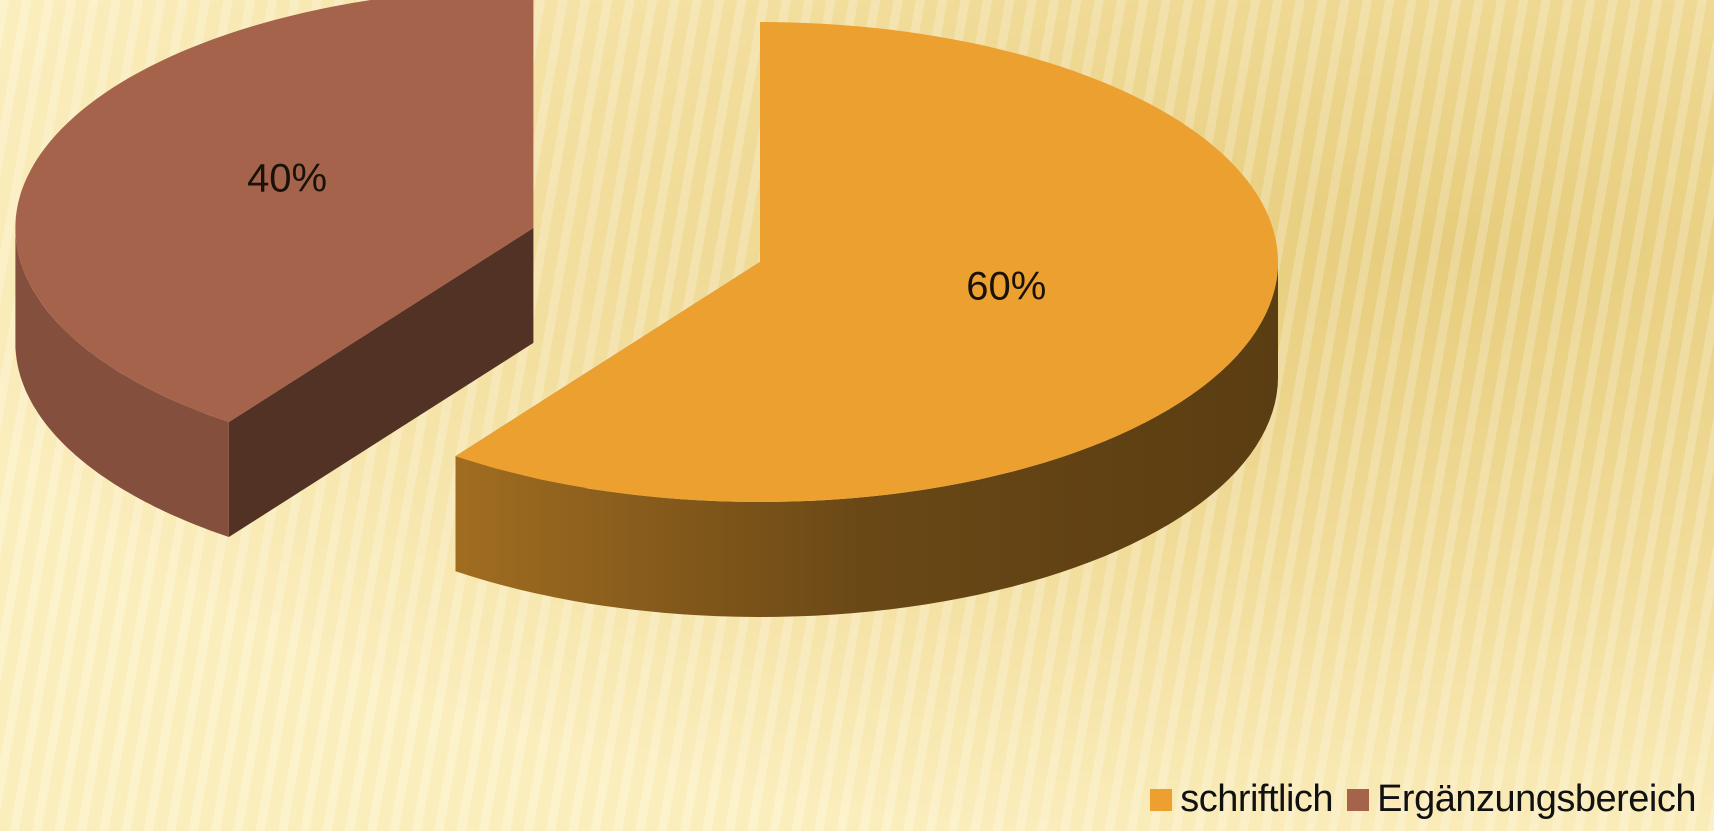 Image resolution: width=1714 pixels, height=831 pixels. What do you see at coordinates (381, 382) in the screenshot?
I see `slice-cut-face` at bounding box center [381, 382].